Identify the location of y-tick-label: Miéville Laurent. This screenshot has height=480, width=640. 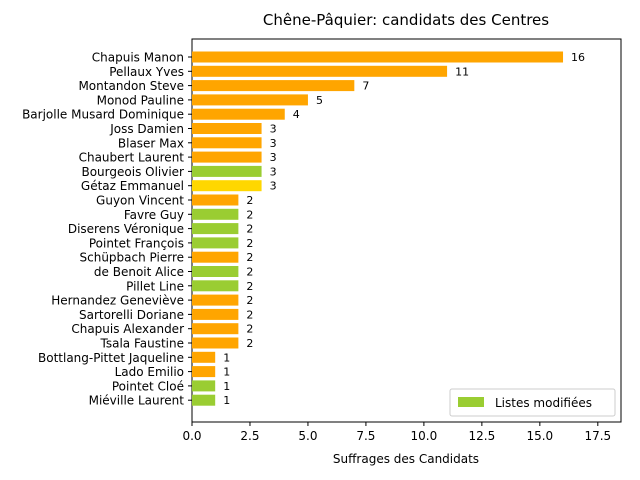
(137, 401).